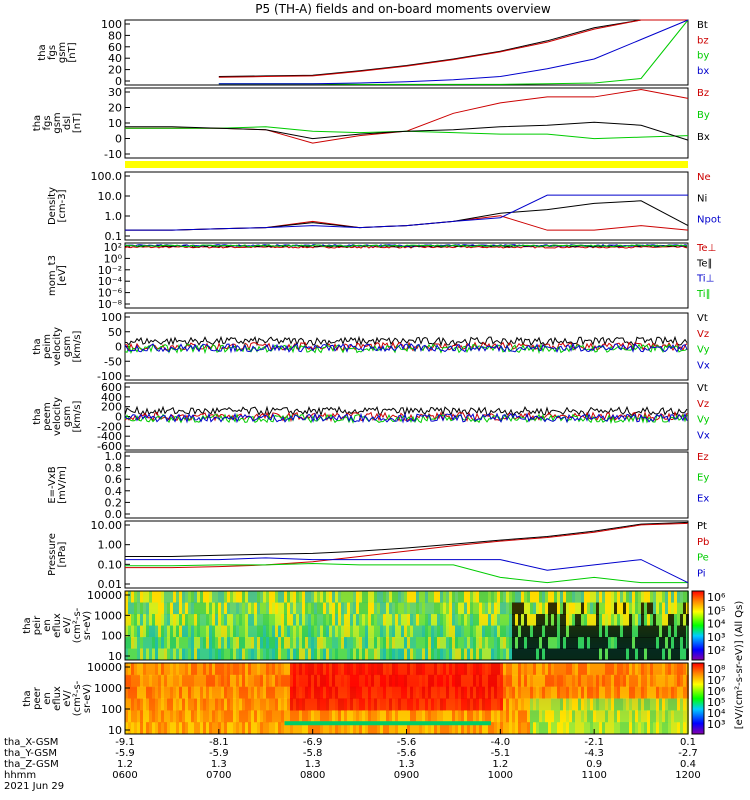  Describe the element at coordinates (20, 775) in the screenshot. I see `ephem-row-label: hhmm` at that location.